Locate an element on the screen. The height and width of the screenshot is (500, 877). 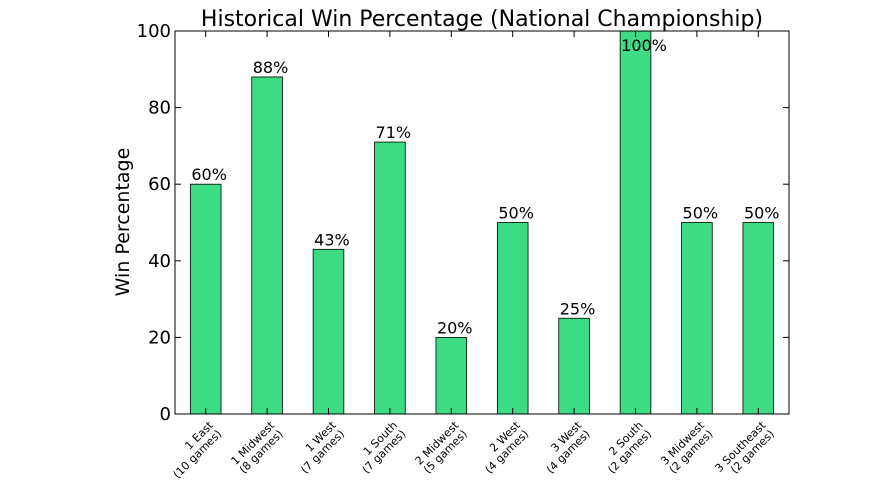
x-tick-label: 1 East(10 games) is located at coordinates (193, 449).